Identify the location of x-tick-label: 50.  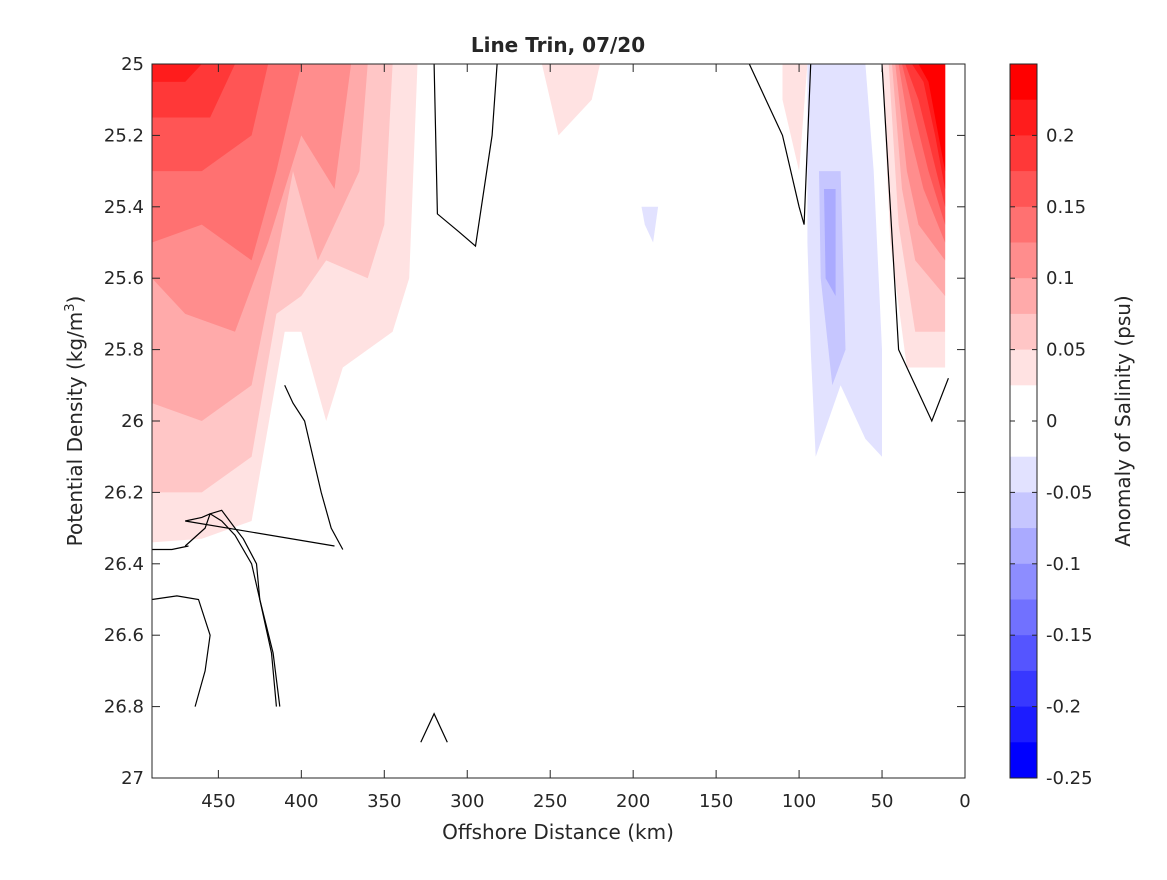
(882, 801).